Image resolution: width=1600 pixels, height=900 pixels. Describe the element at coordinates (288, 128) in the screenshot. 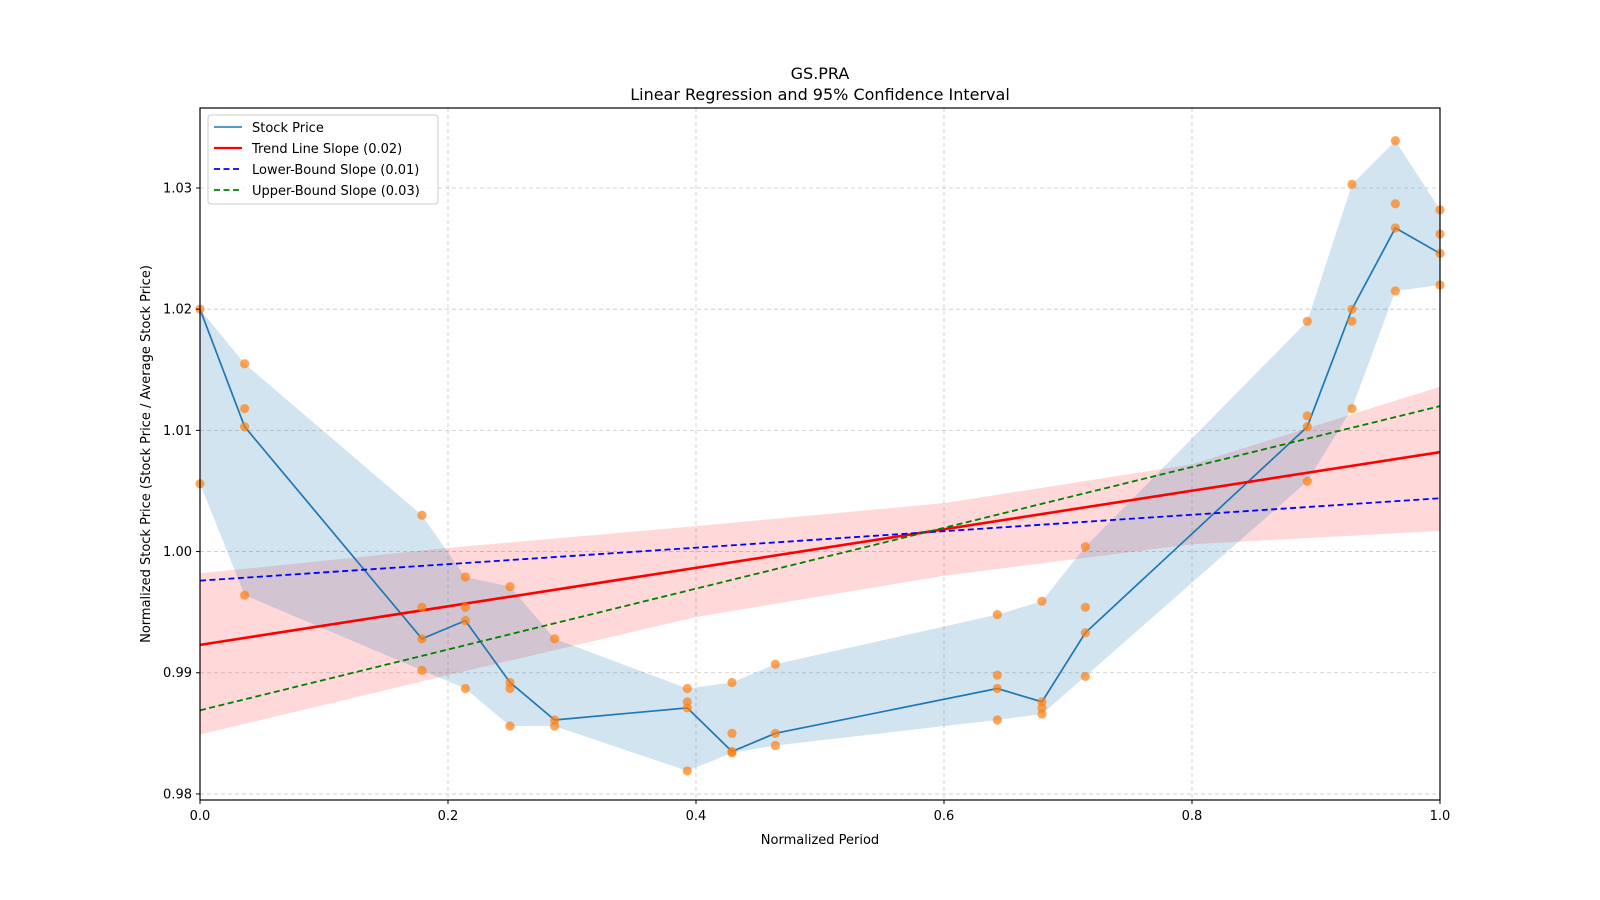

I see `legend-label-stock-price: Stock Price` at that location.